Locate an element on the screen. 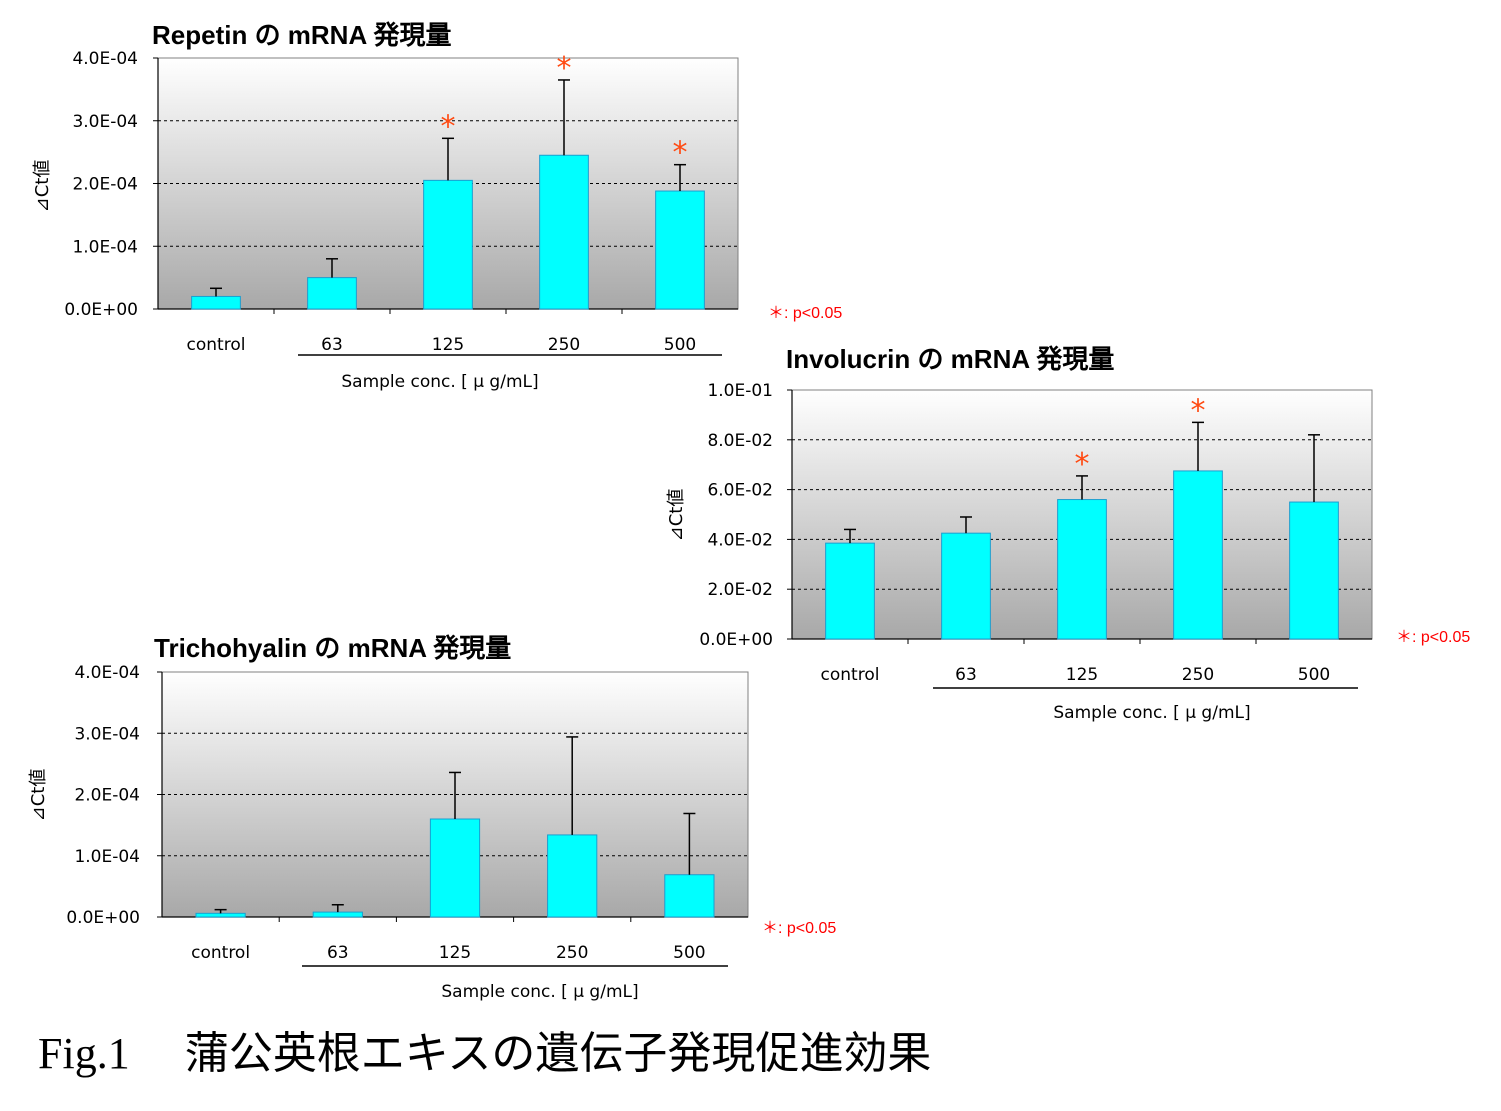 Image resolution: width=1501 pixels, height=1111 pixels. y-tick-label: 4.0E-02 is located at coordinates (740, 540).